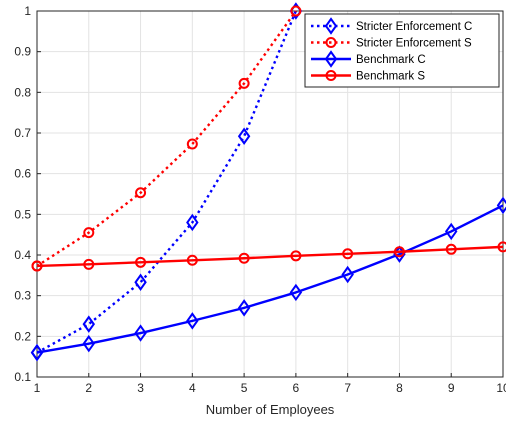 The height and width of the screenshot is (424, 506). What do you see at coordinates (391, 60) in the screenshot?
I see `legend-label: Benchmark C` at bounding box center [391, 60].